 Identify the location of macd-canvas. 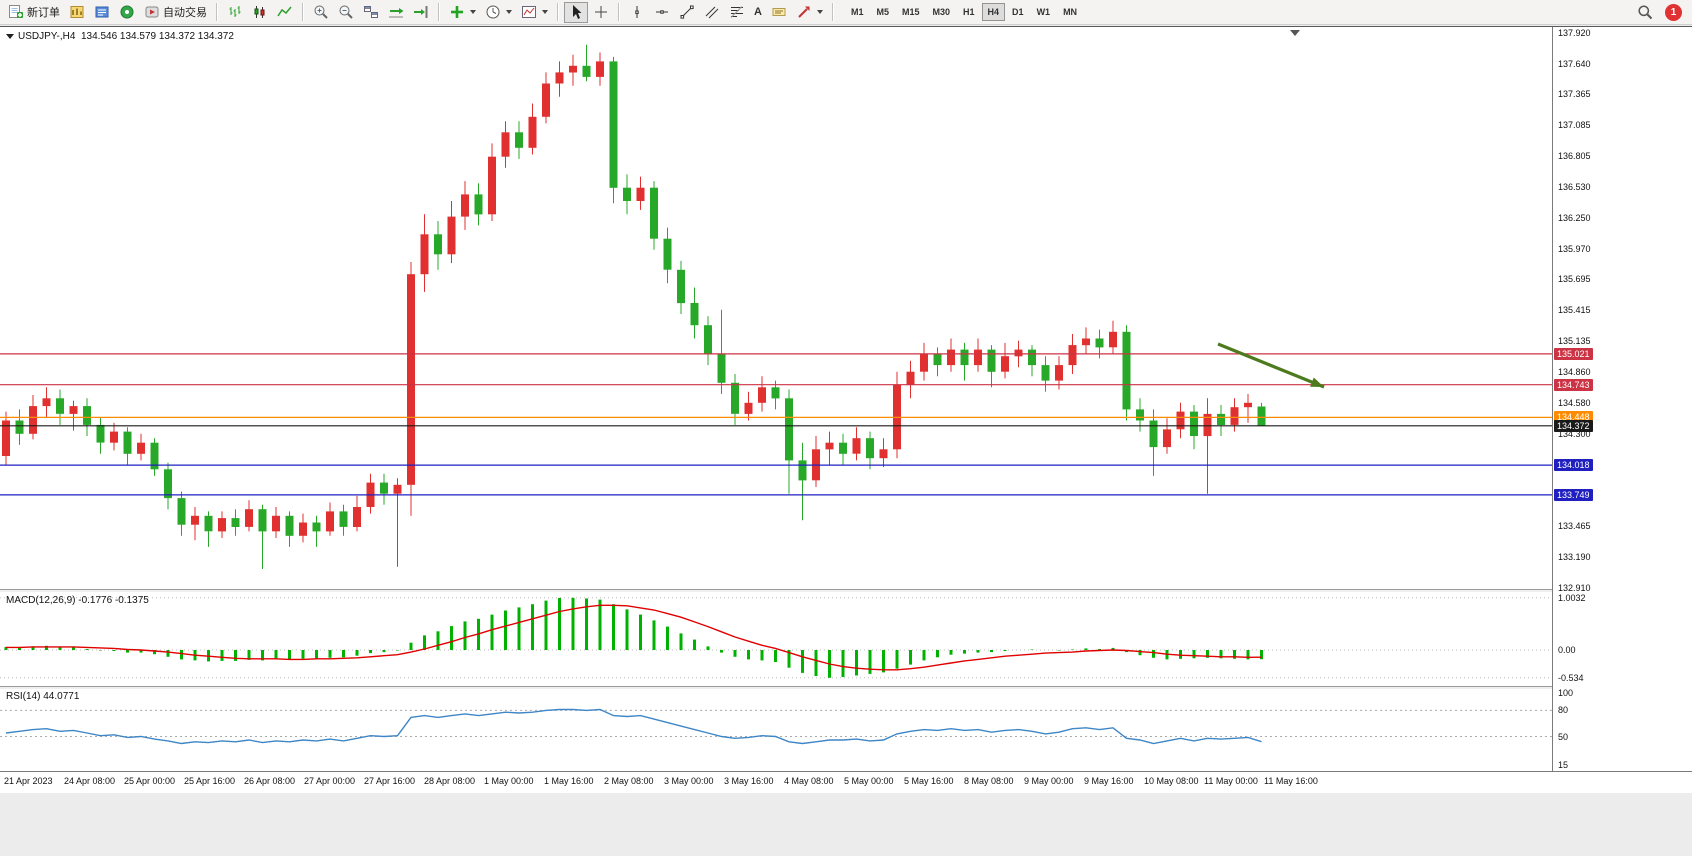
(776, 639).